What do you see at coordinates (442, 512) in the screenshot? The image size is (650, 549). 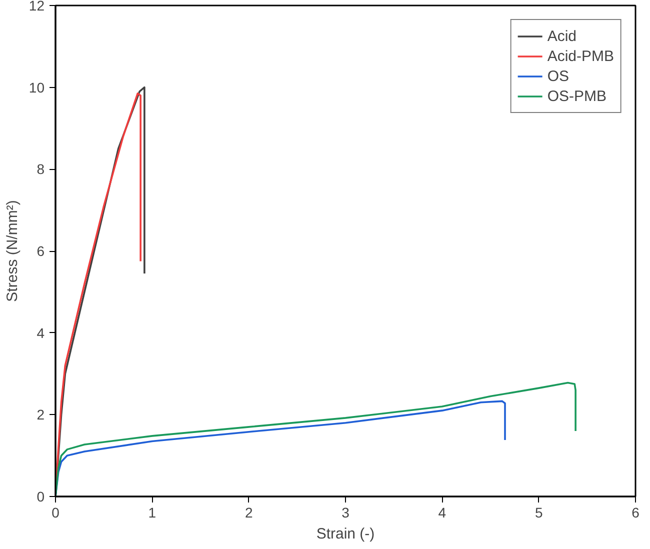 I see `x-tick-label: 4` at bounding box center [442, 512].